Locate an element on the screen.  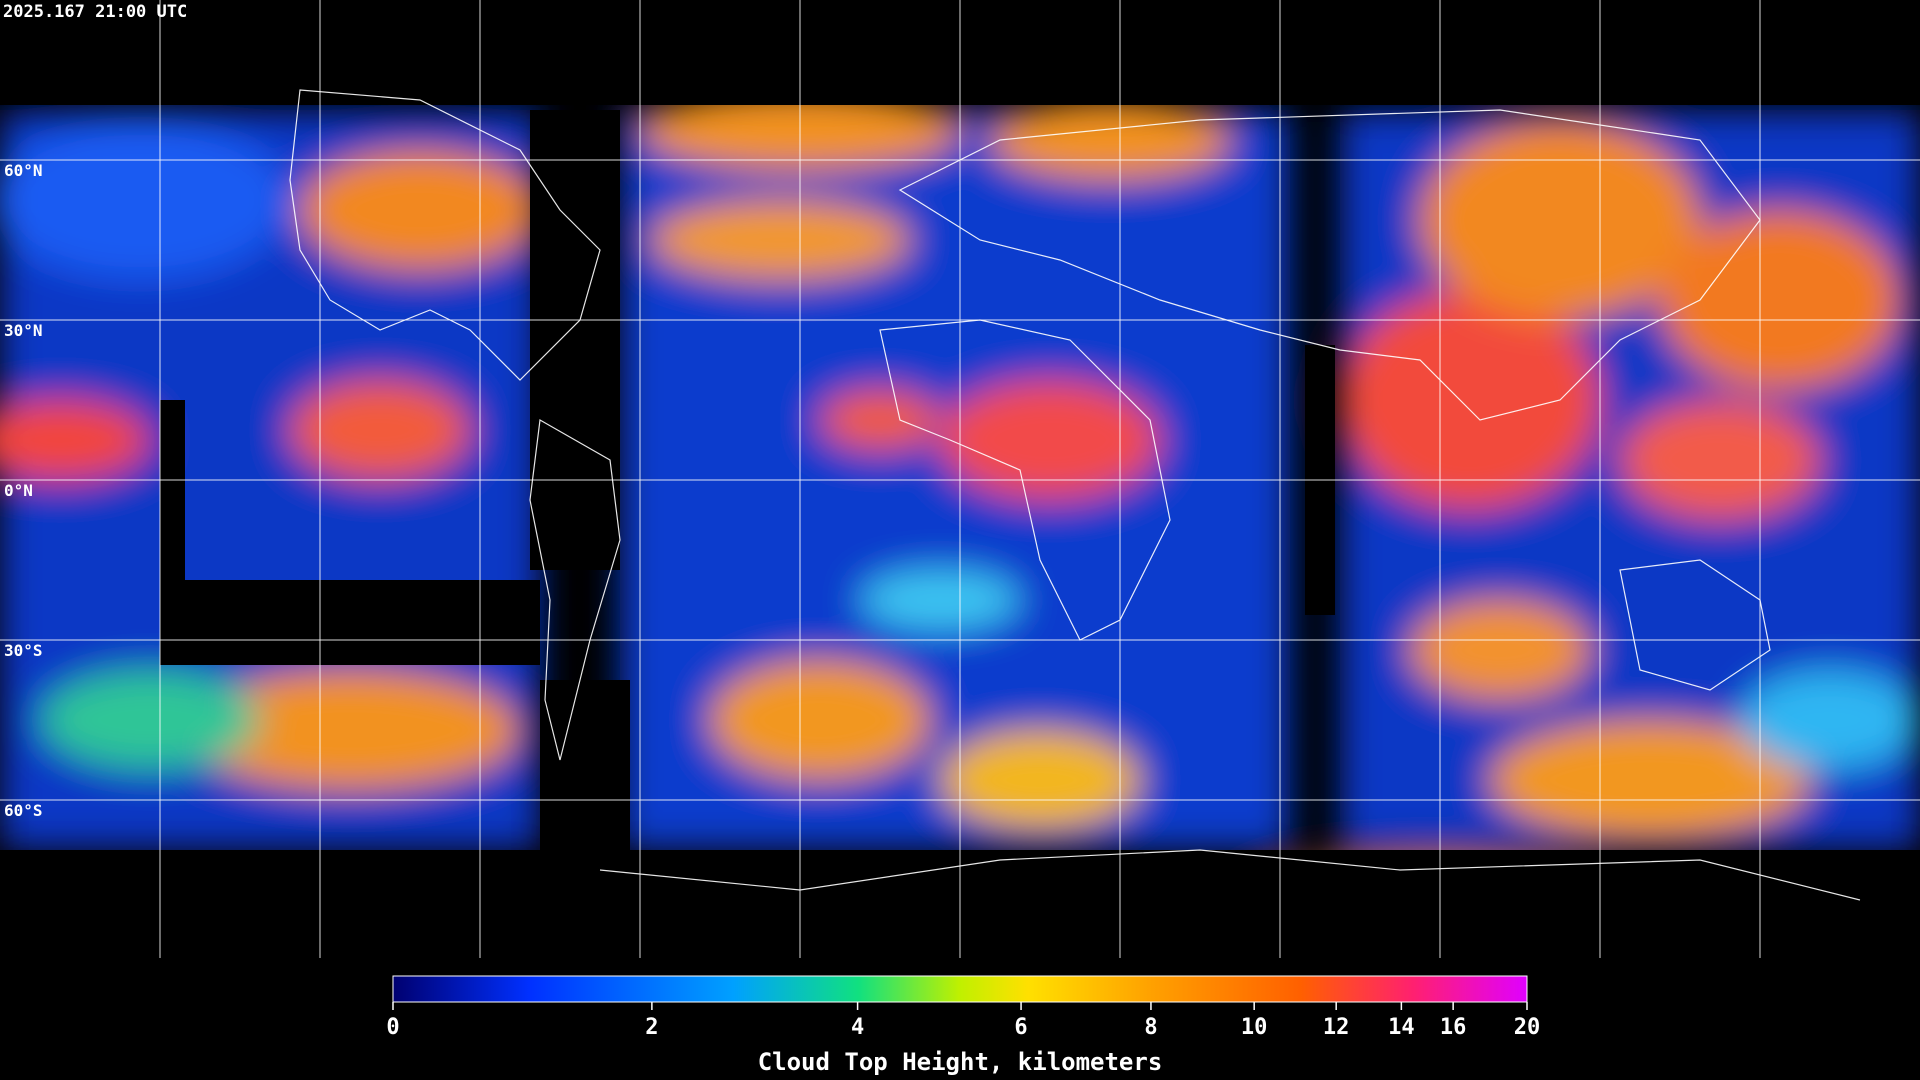
colorbar-tick-label: 20 is located at coordinates (1527, 1027).